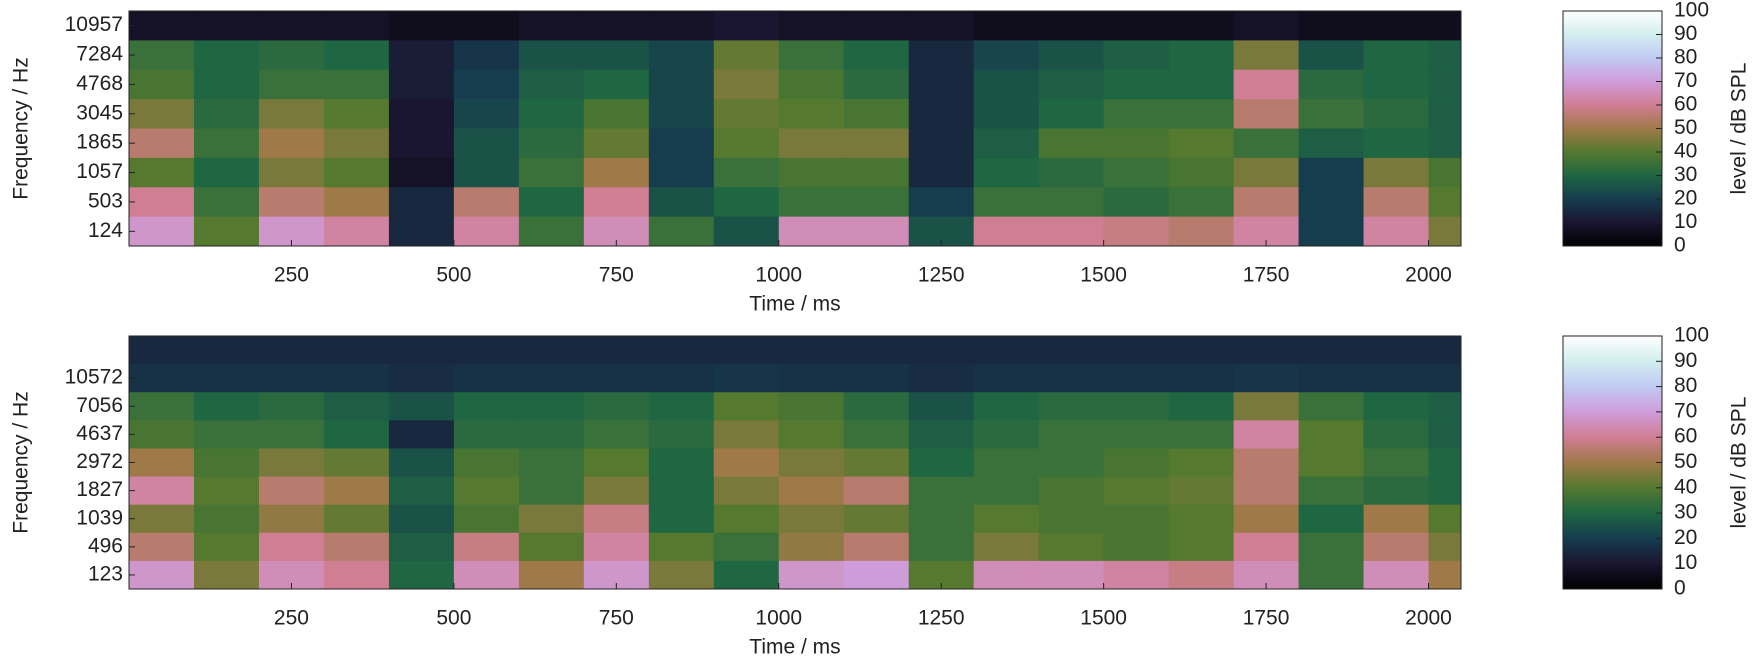 Image resolution: width=1754 pixels, height=663 pixels. What do you see at coordinates (1691, 335) in the screenshot?
I see `colorbar-tick-label: 100` at bounding box center [1691, 335].